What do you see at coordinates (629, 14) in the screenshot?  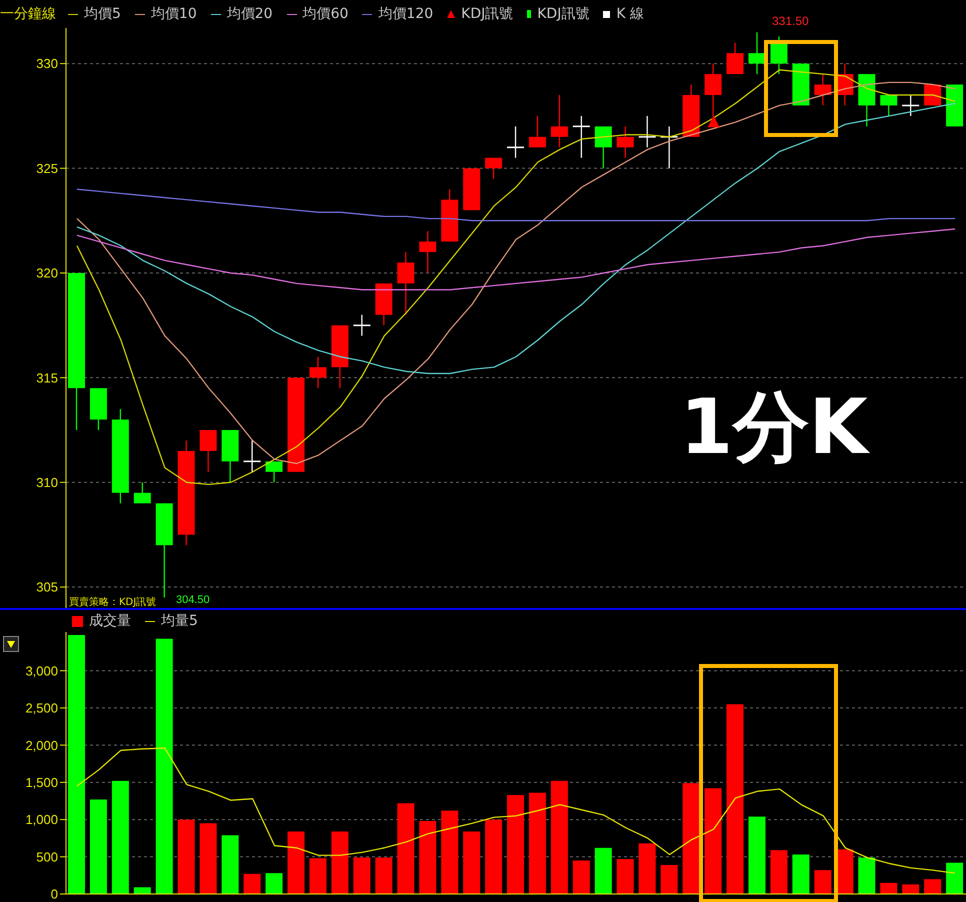 I see `legend-label: K 線` at bounding box center [629, 14].